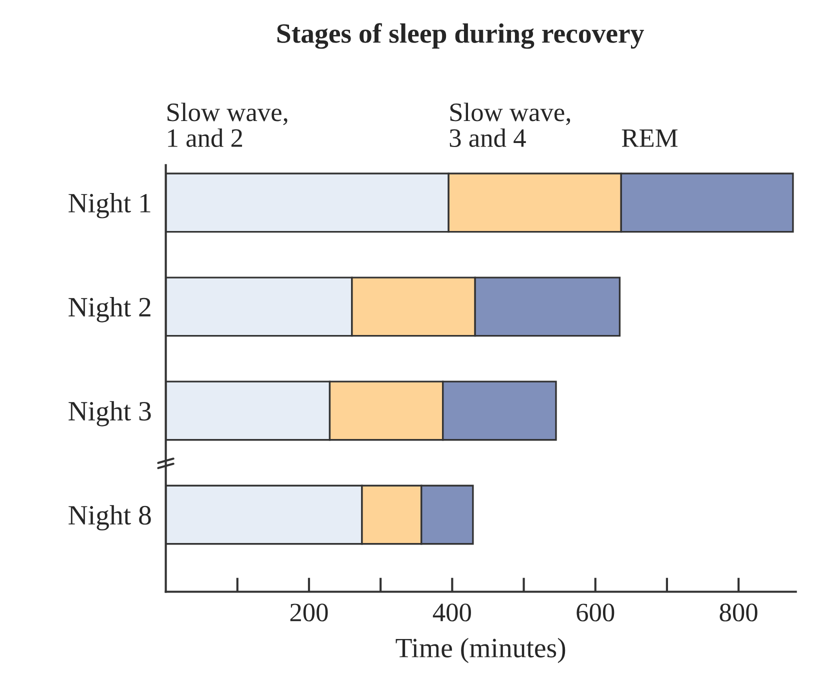 The height and width of the screenshot is (697, 829). I want to click on y-tick-label: Night 3, so click(109, 413).